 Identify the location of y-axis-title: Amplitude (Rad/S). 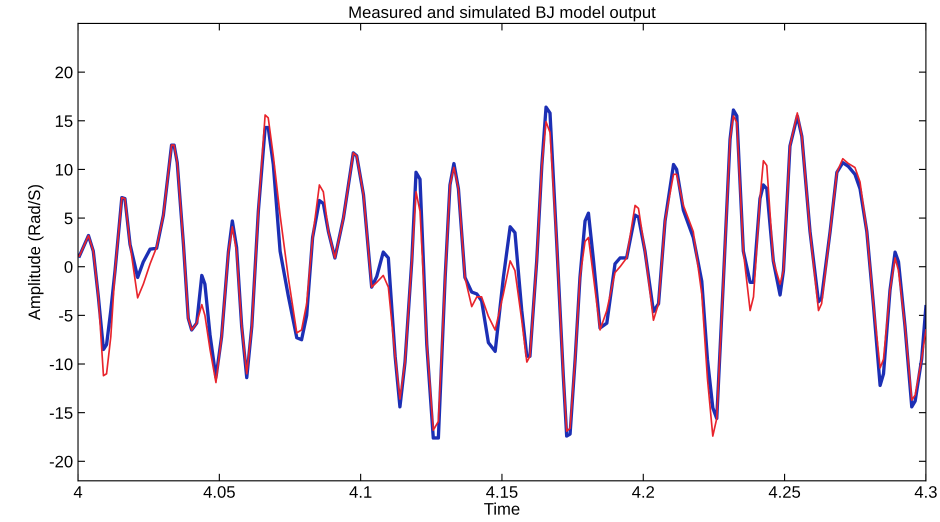
(36, 252).